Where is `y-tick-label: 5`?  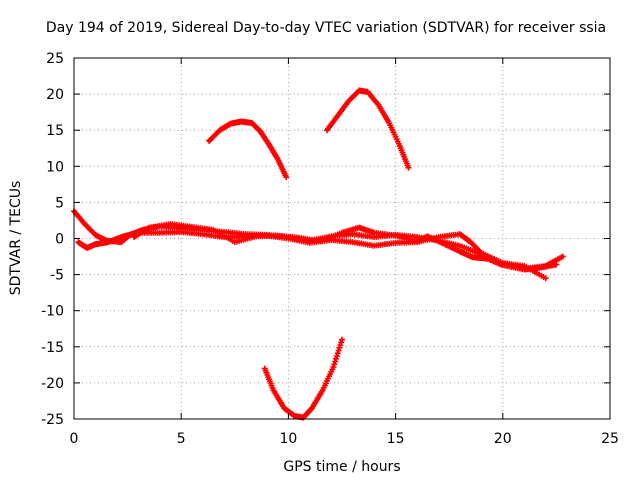
y-tick-label: 5 is located at coordinates (59, 203).